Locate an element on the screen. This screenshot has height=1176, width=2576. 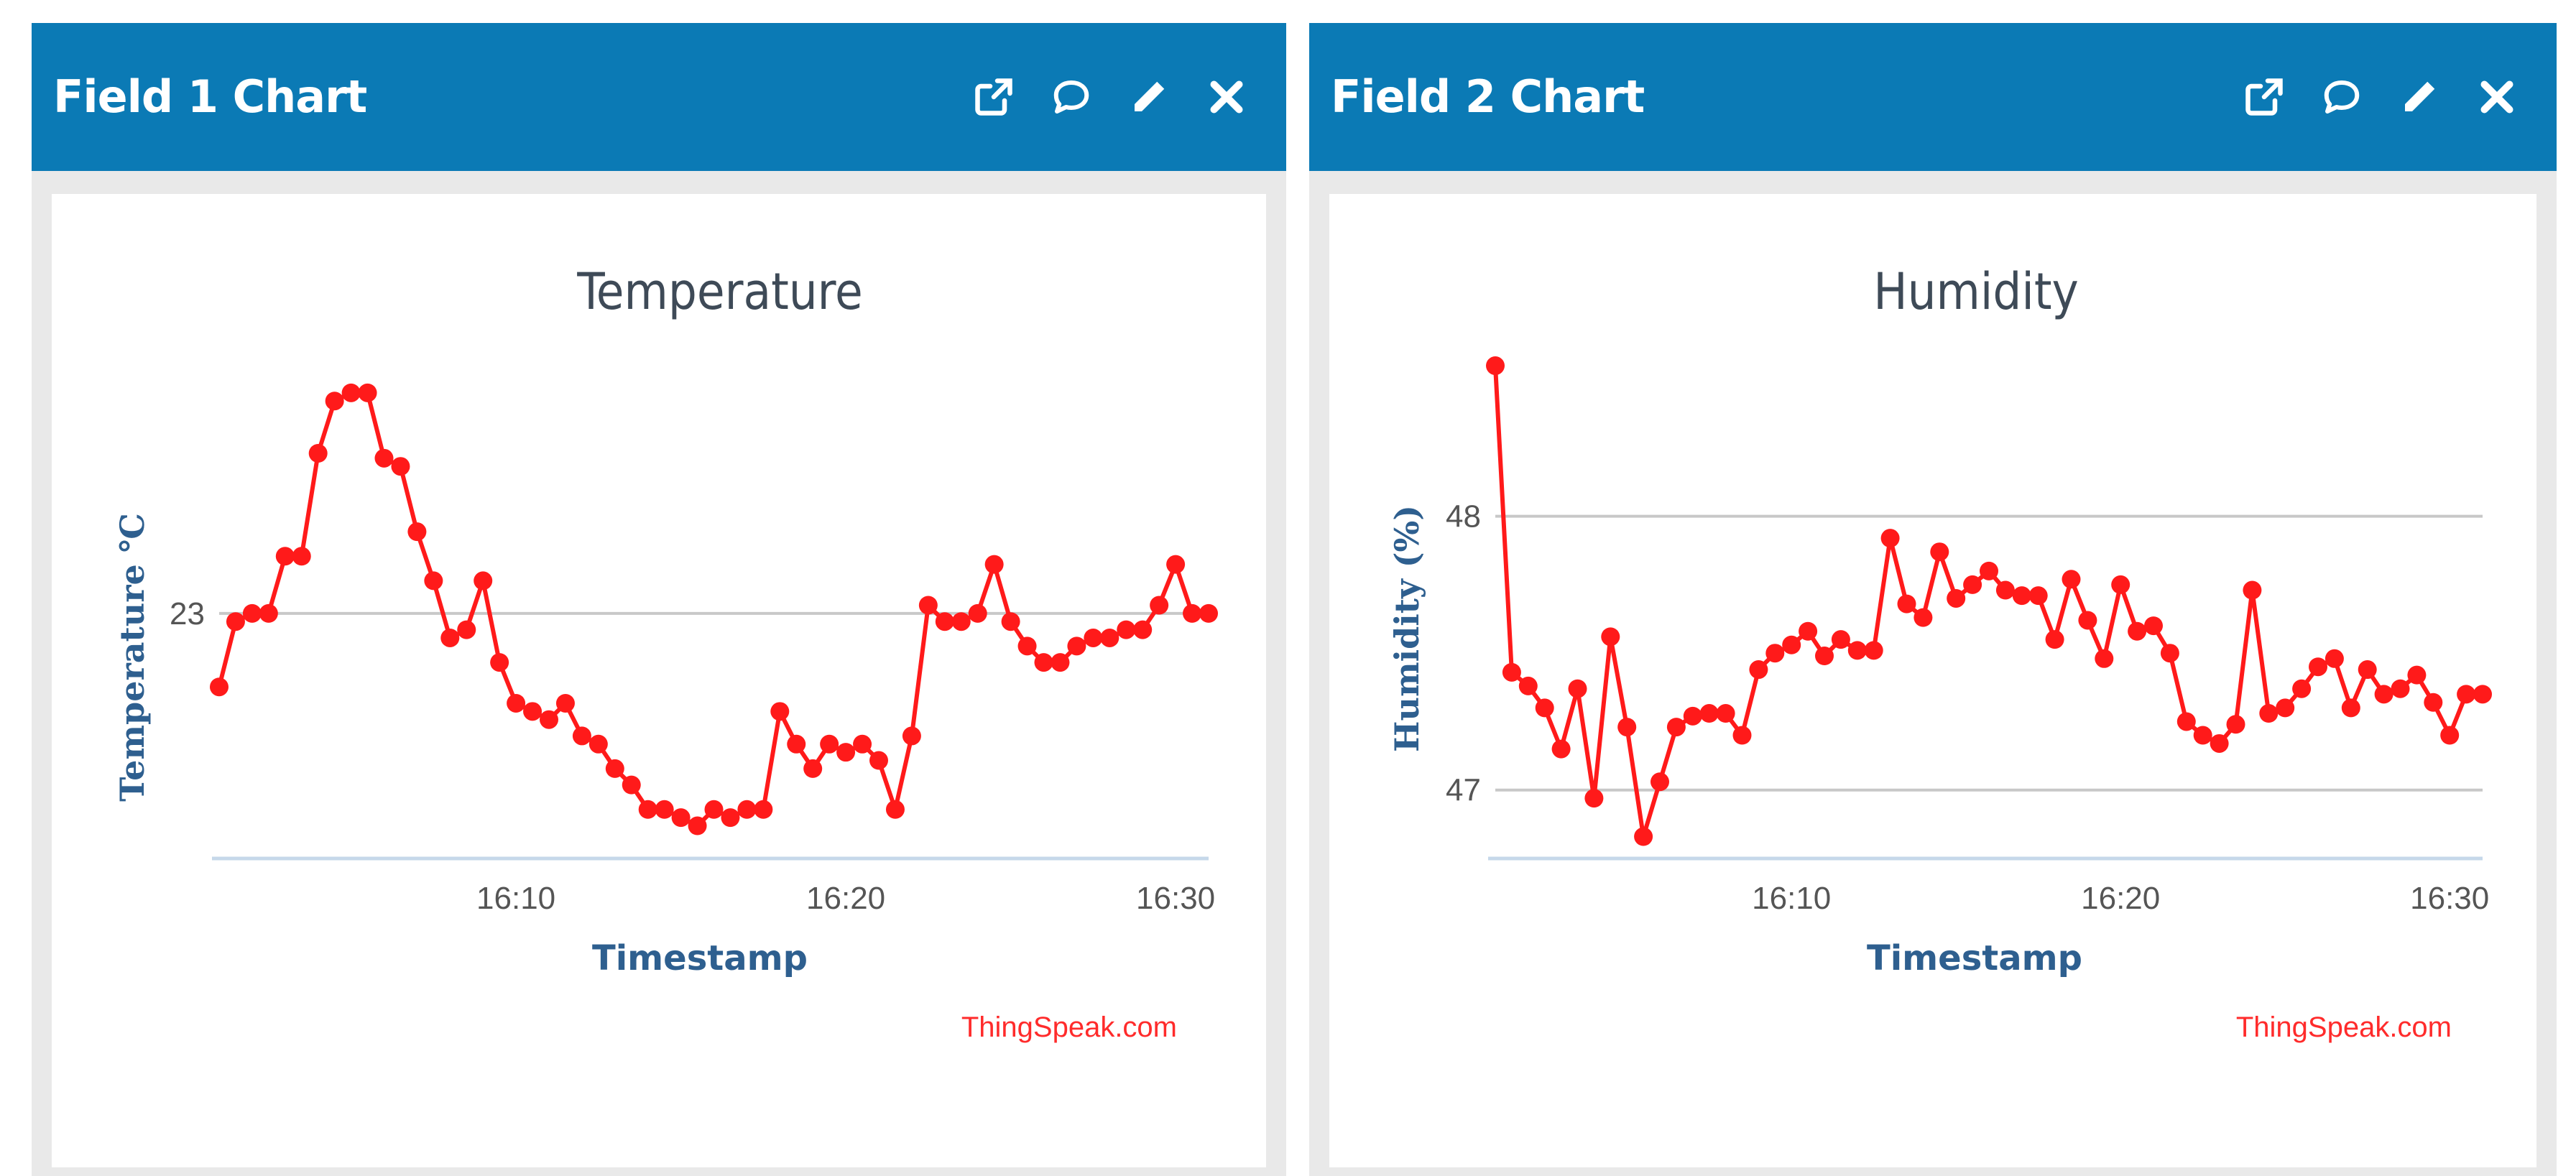
external-link-icon is located at coordinates (2264, 97).